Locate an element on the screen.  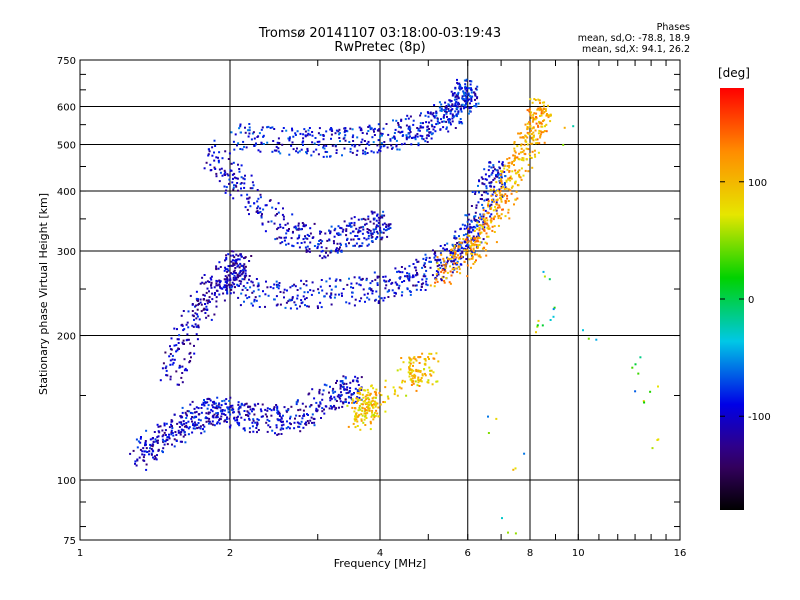
y-tick-label: 500 is located at coordinates (66, 146).